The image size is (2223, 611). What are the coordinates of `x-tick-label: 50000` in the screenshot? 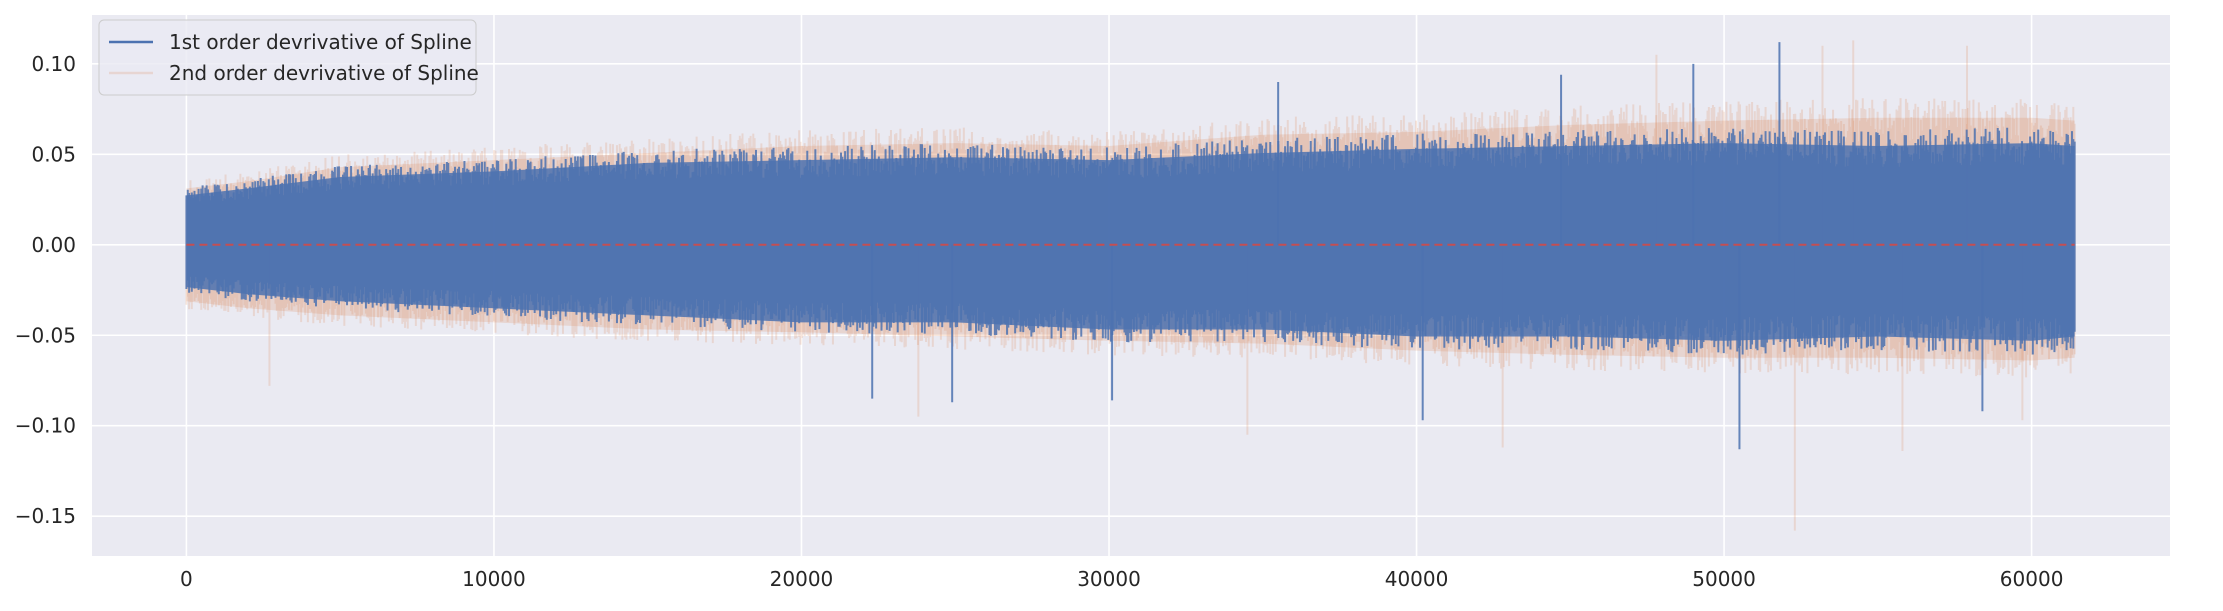 It's located at (1724, 579).